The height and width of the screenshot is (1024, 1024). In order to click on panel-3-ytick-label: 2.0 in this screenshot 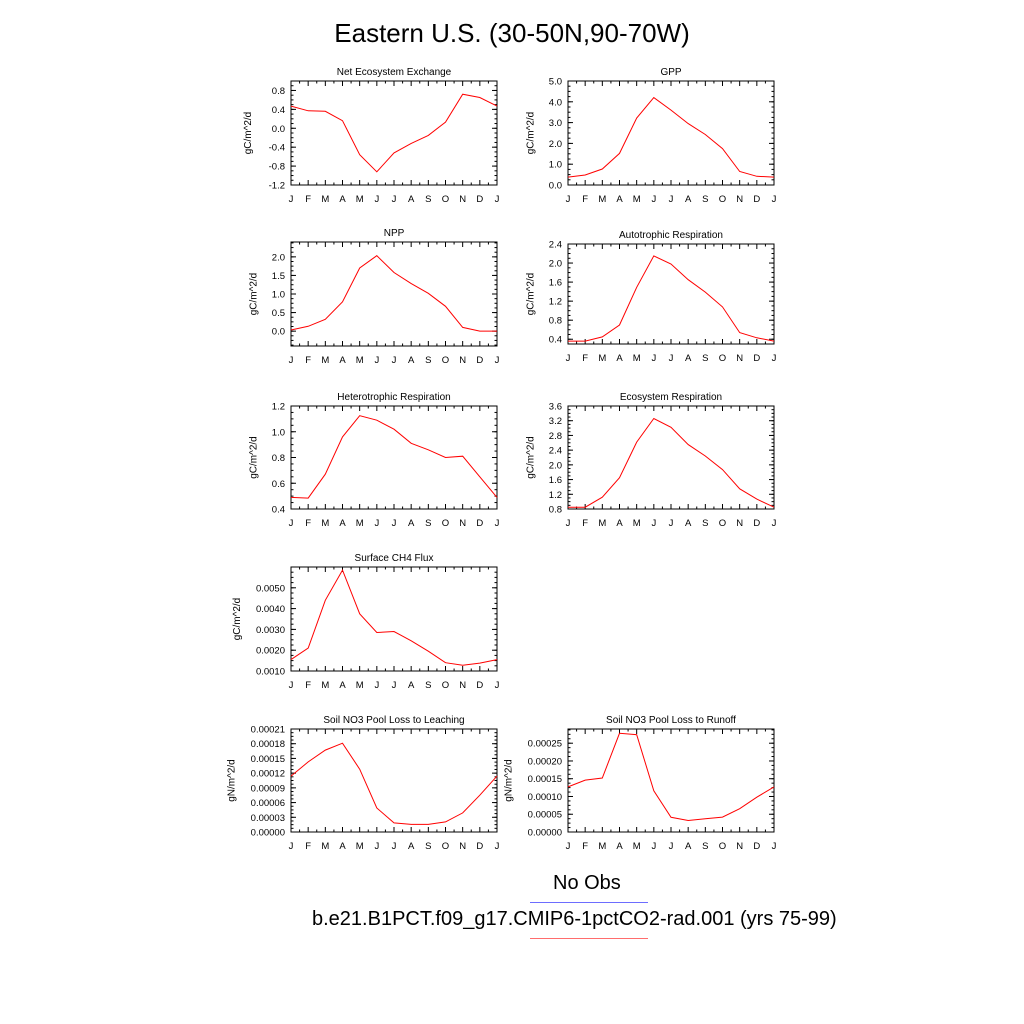, I will do `click(278, 257)`.